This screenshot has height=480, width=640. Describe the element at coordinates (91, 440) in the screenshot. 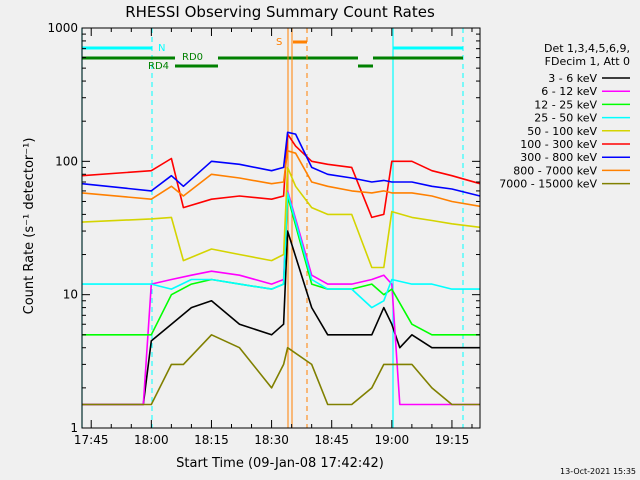

I see `x-tick-label: 17:45` at that location.